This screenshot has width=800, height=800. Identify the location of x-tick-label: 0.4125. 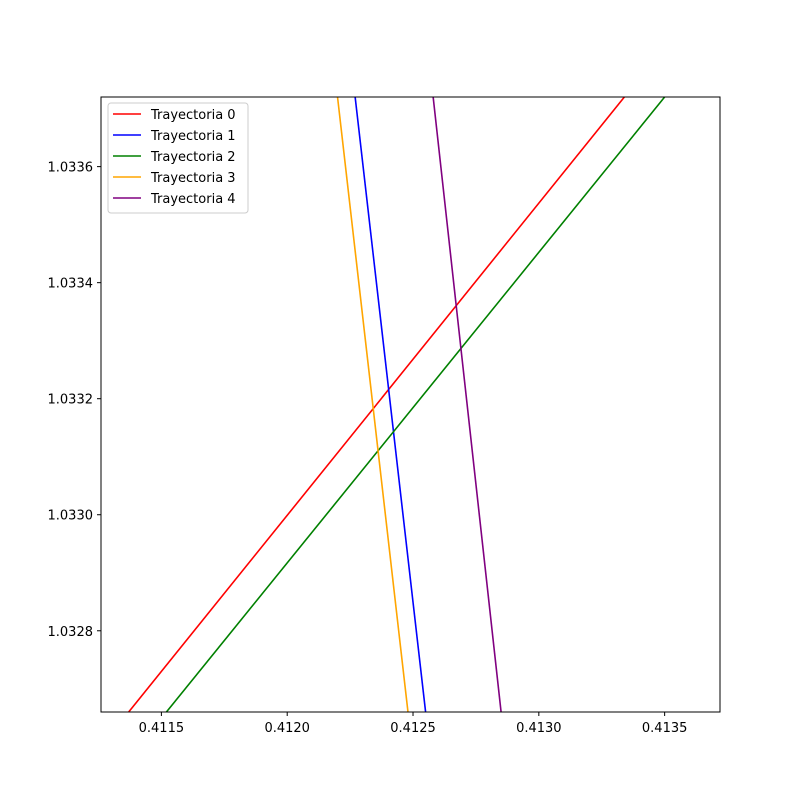
(413, 728).